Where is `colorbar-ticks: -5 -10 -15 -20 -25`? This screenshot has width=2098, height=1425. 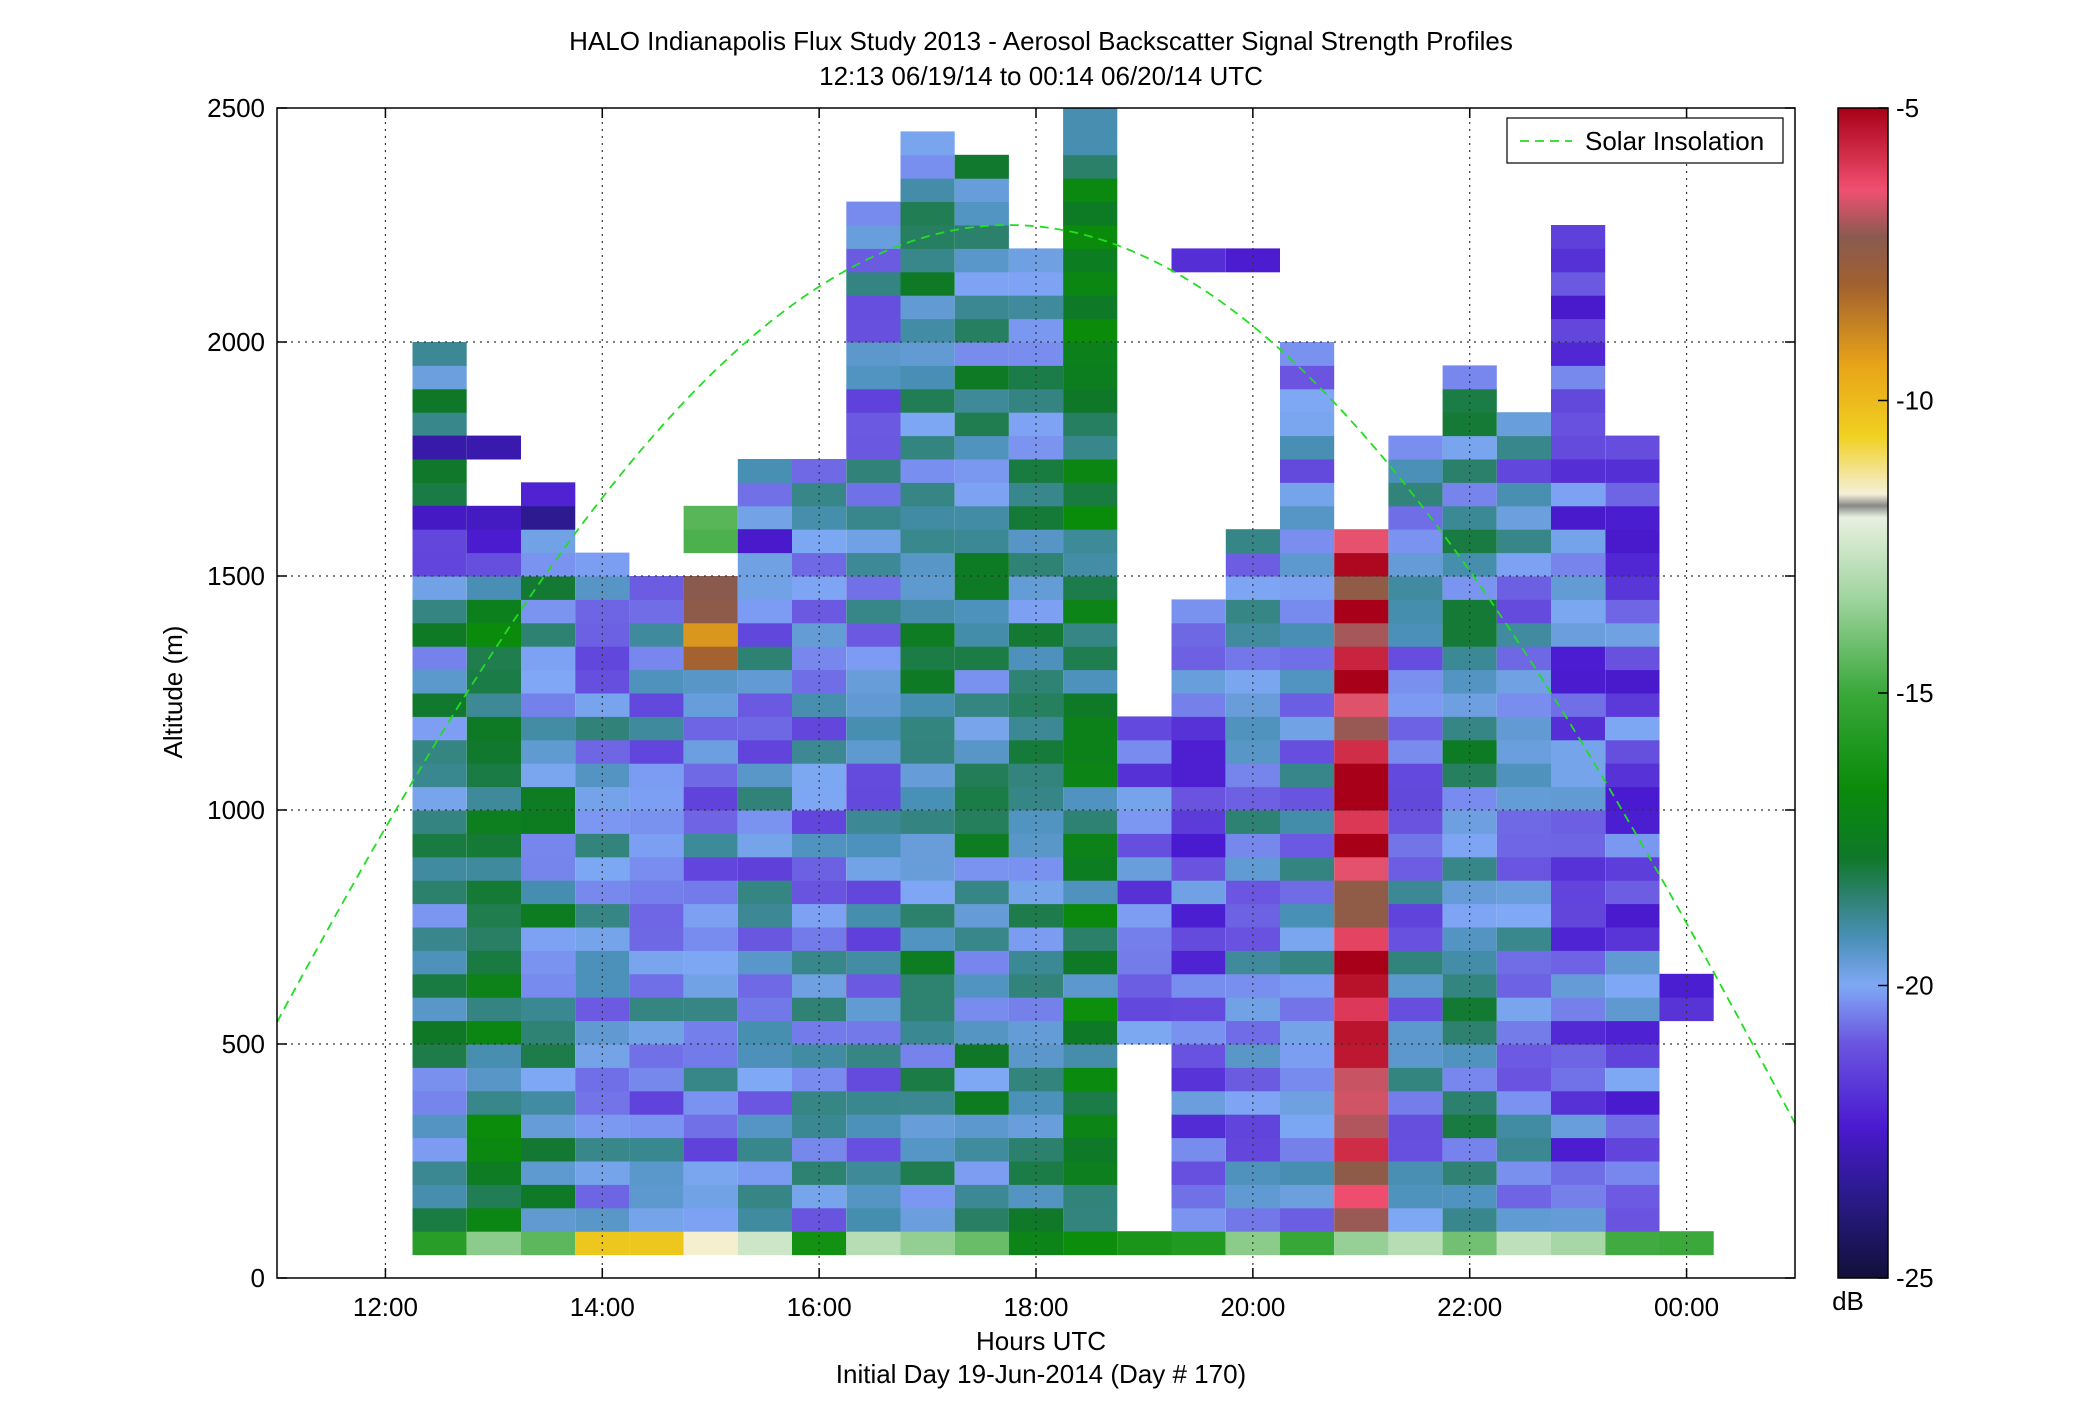
colorbar-ticks: -5 -10 -15 -20 -25 is located at coordinates (1906, 693).